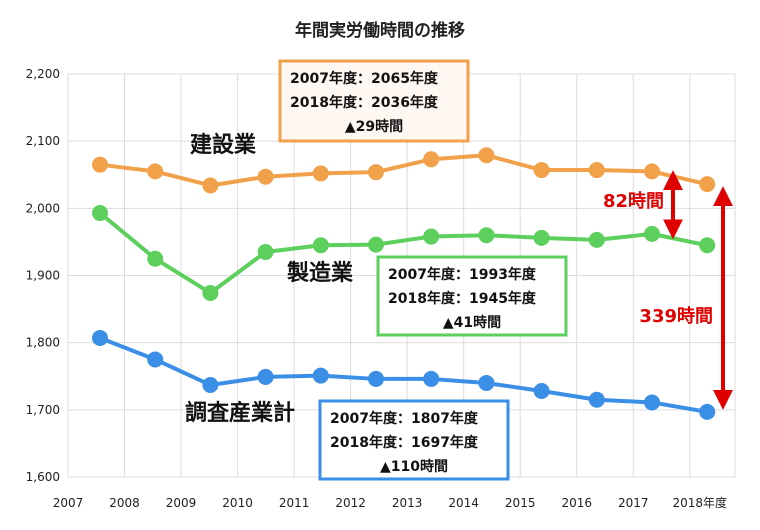  I want to click on chart-title: 年間実労働時間の推移, so click(380, 30).